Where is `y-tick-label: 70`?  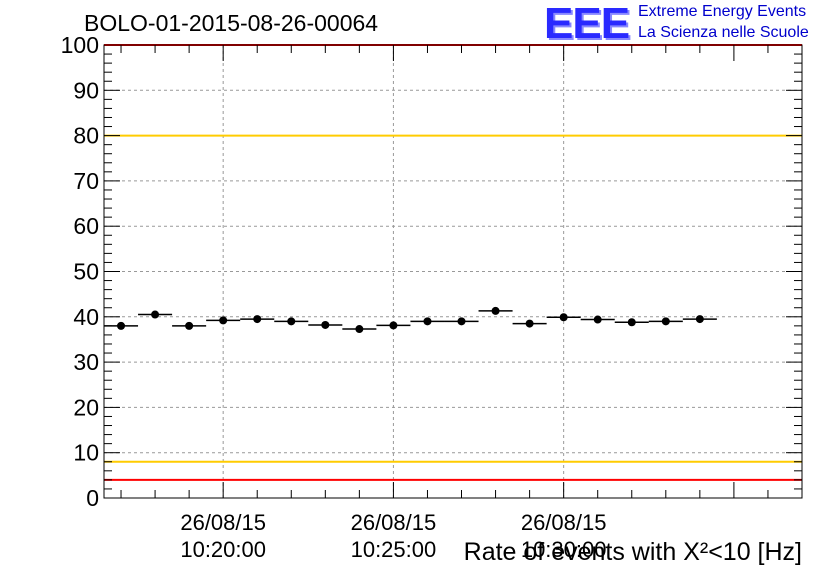 y-tick-label: 70 is located at coordinates (86, 181).